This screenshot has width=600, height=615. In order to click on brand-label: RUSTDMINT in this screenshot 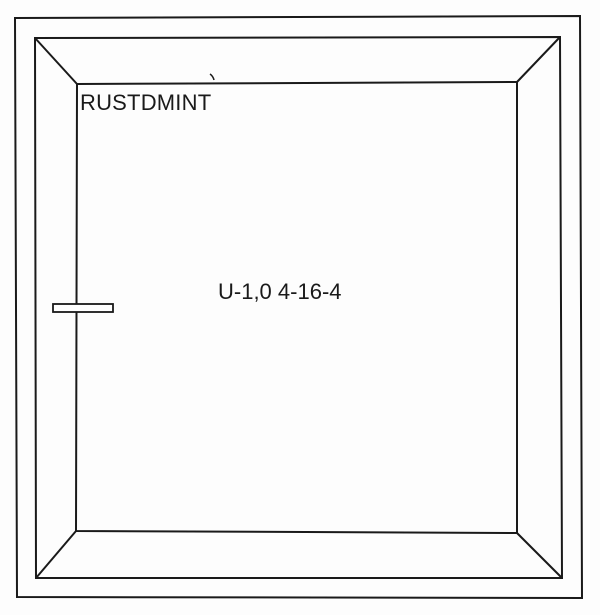, I will do `click(146, 102)`.